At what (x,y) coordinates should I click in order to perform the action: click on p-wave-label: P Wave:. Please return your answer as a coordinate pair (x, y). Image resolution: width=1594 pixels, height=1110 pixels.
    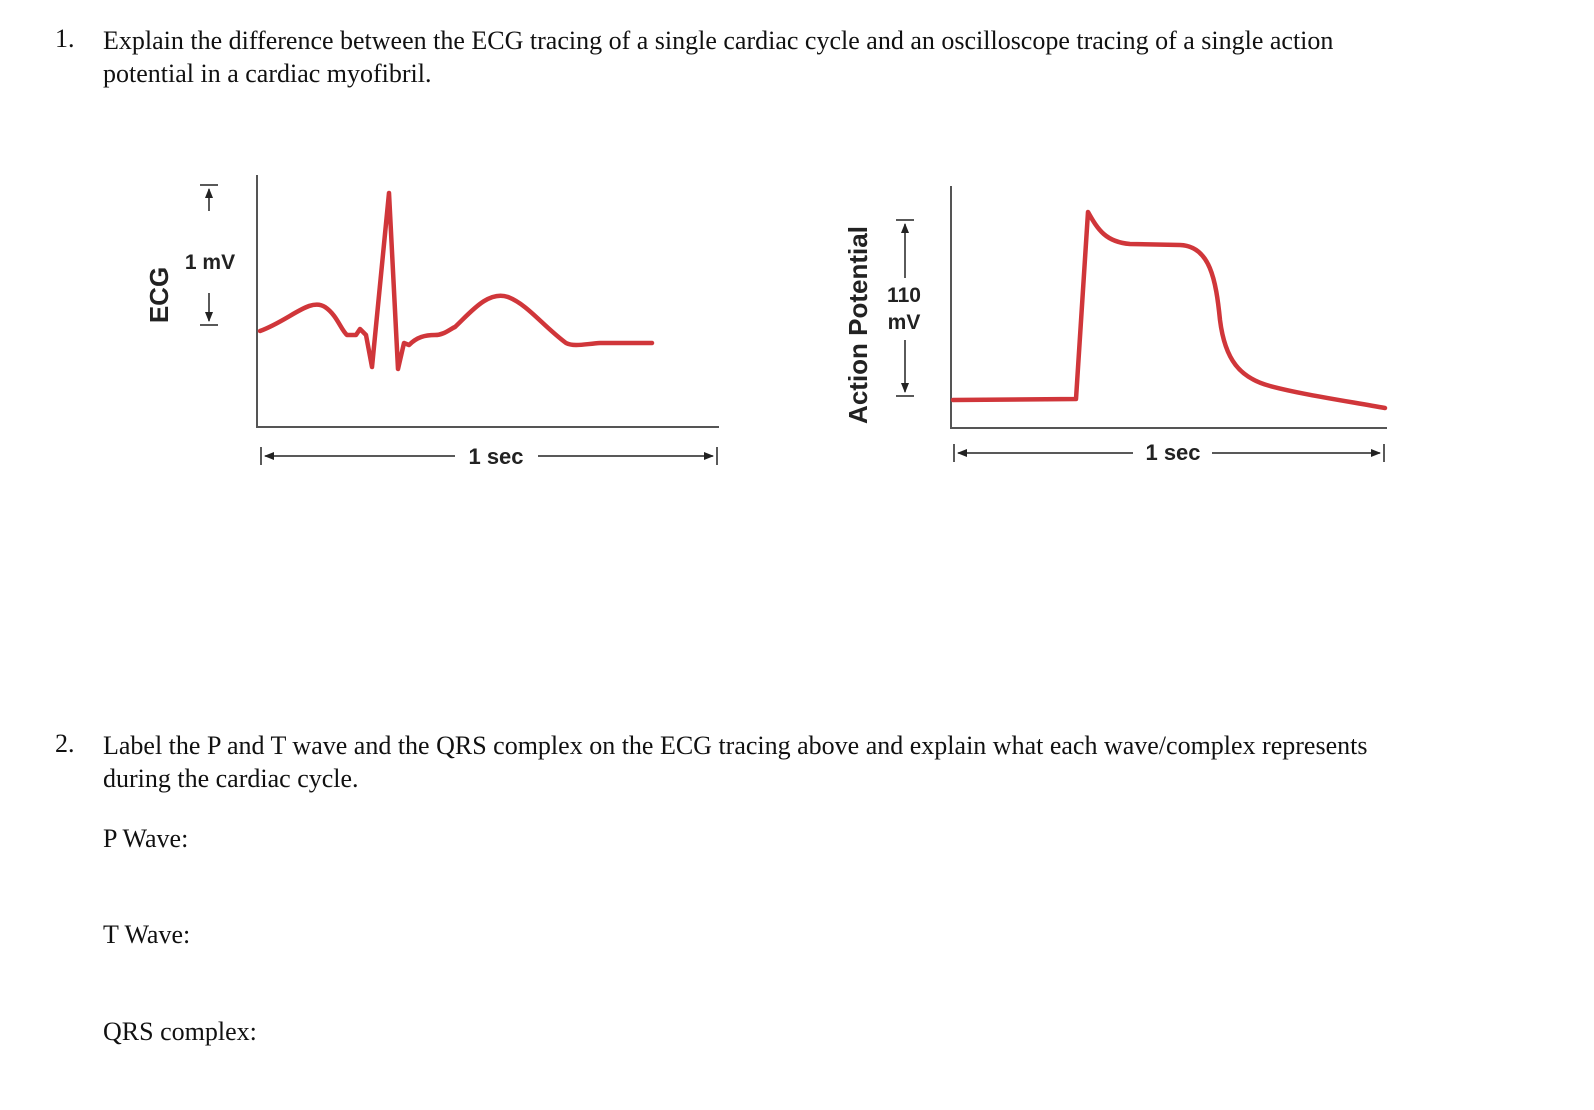
    Looking at the image, I should click on (146, 838).